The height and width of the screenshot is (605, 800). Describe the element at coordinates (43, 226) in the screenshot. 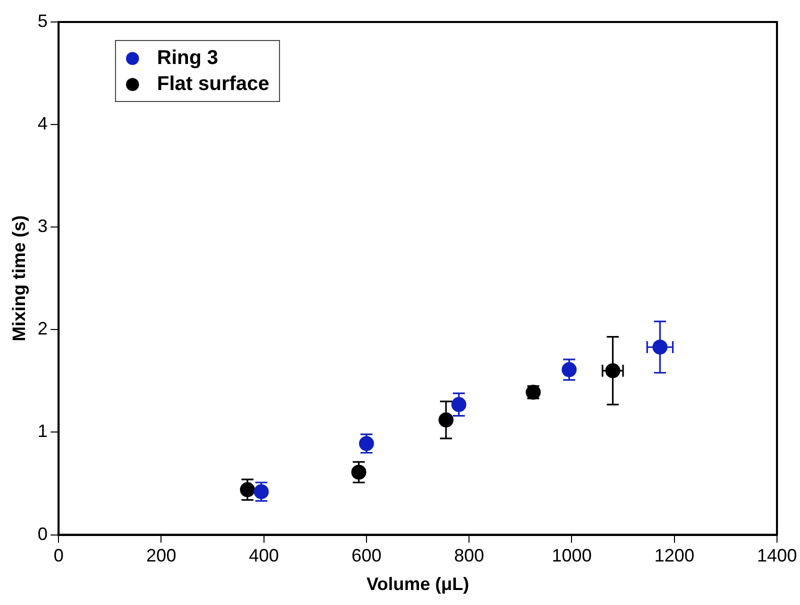

I see `y-tick-label: 3` at that location.